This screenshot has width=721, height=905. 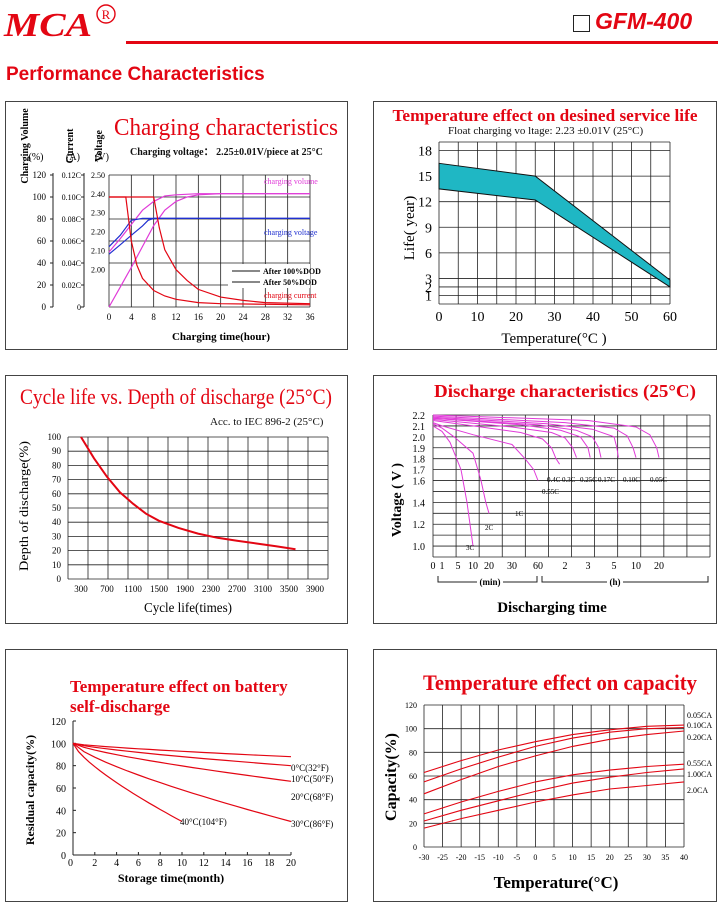 I want to click on series-label: 40°C(104°F), so click(x=203, y=822).